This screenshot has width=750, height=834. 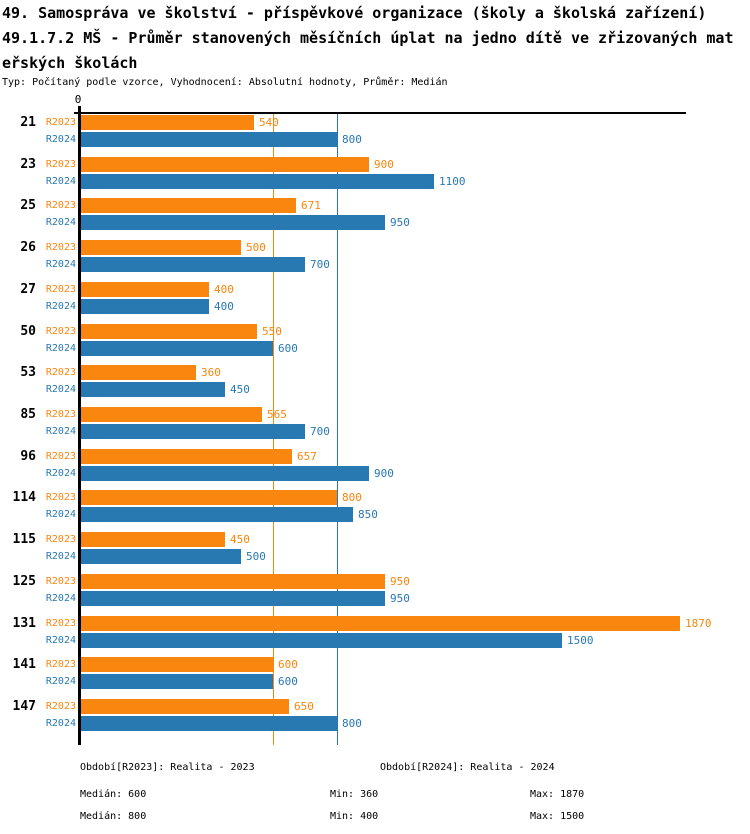 I want to click on bar-value-r2024: 1100, so click(x=452, y=181).